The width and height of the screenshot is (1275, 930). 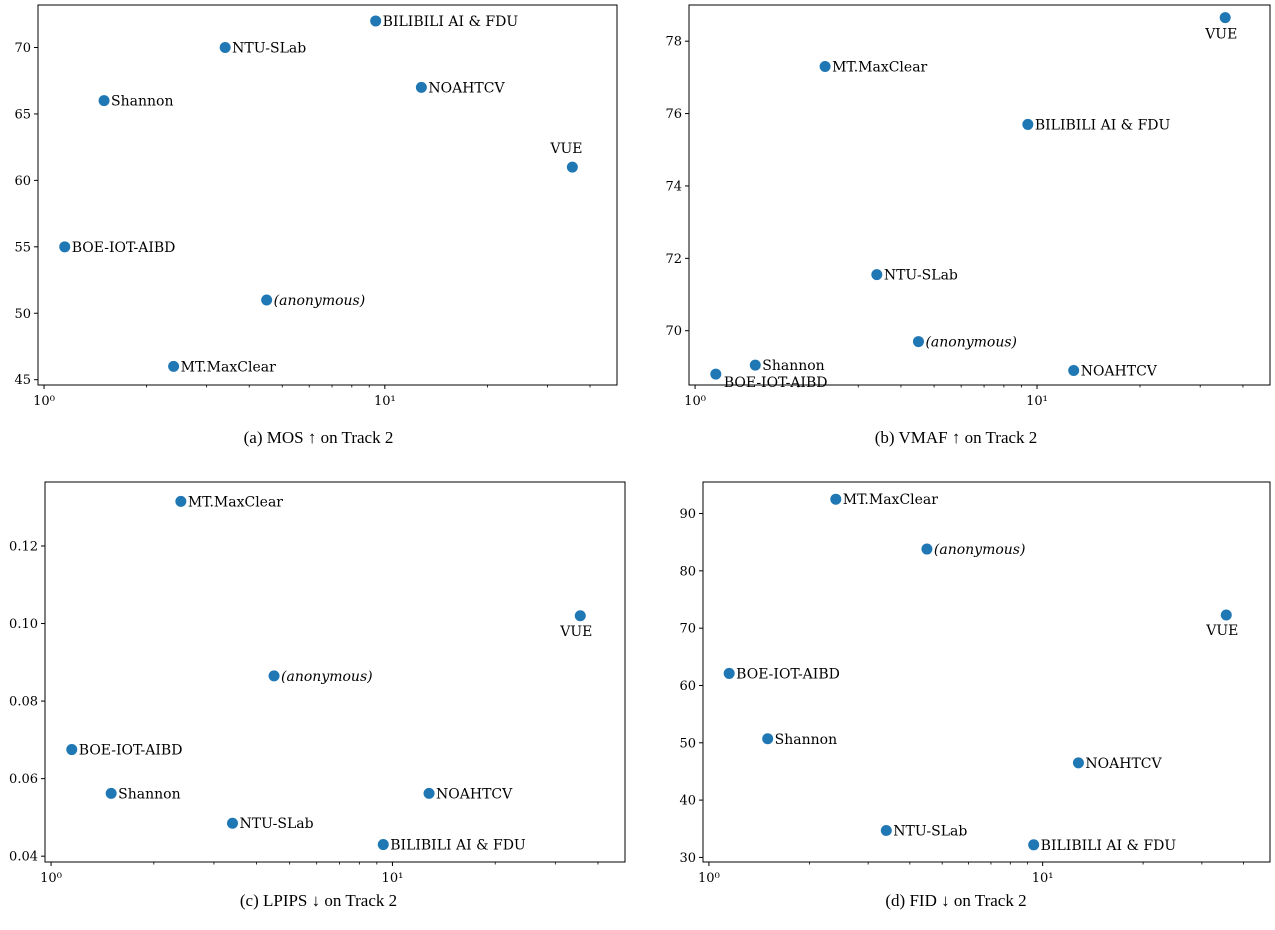 What do you see at coordinates (956, 900) in the screenshot?
I see `caption-fid: (d) FID ↓ on Track 2` at bounding box center [956, 900].